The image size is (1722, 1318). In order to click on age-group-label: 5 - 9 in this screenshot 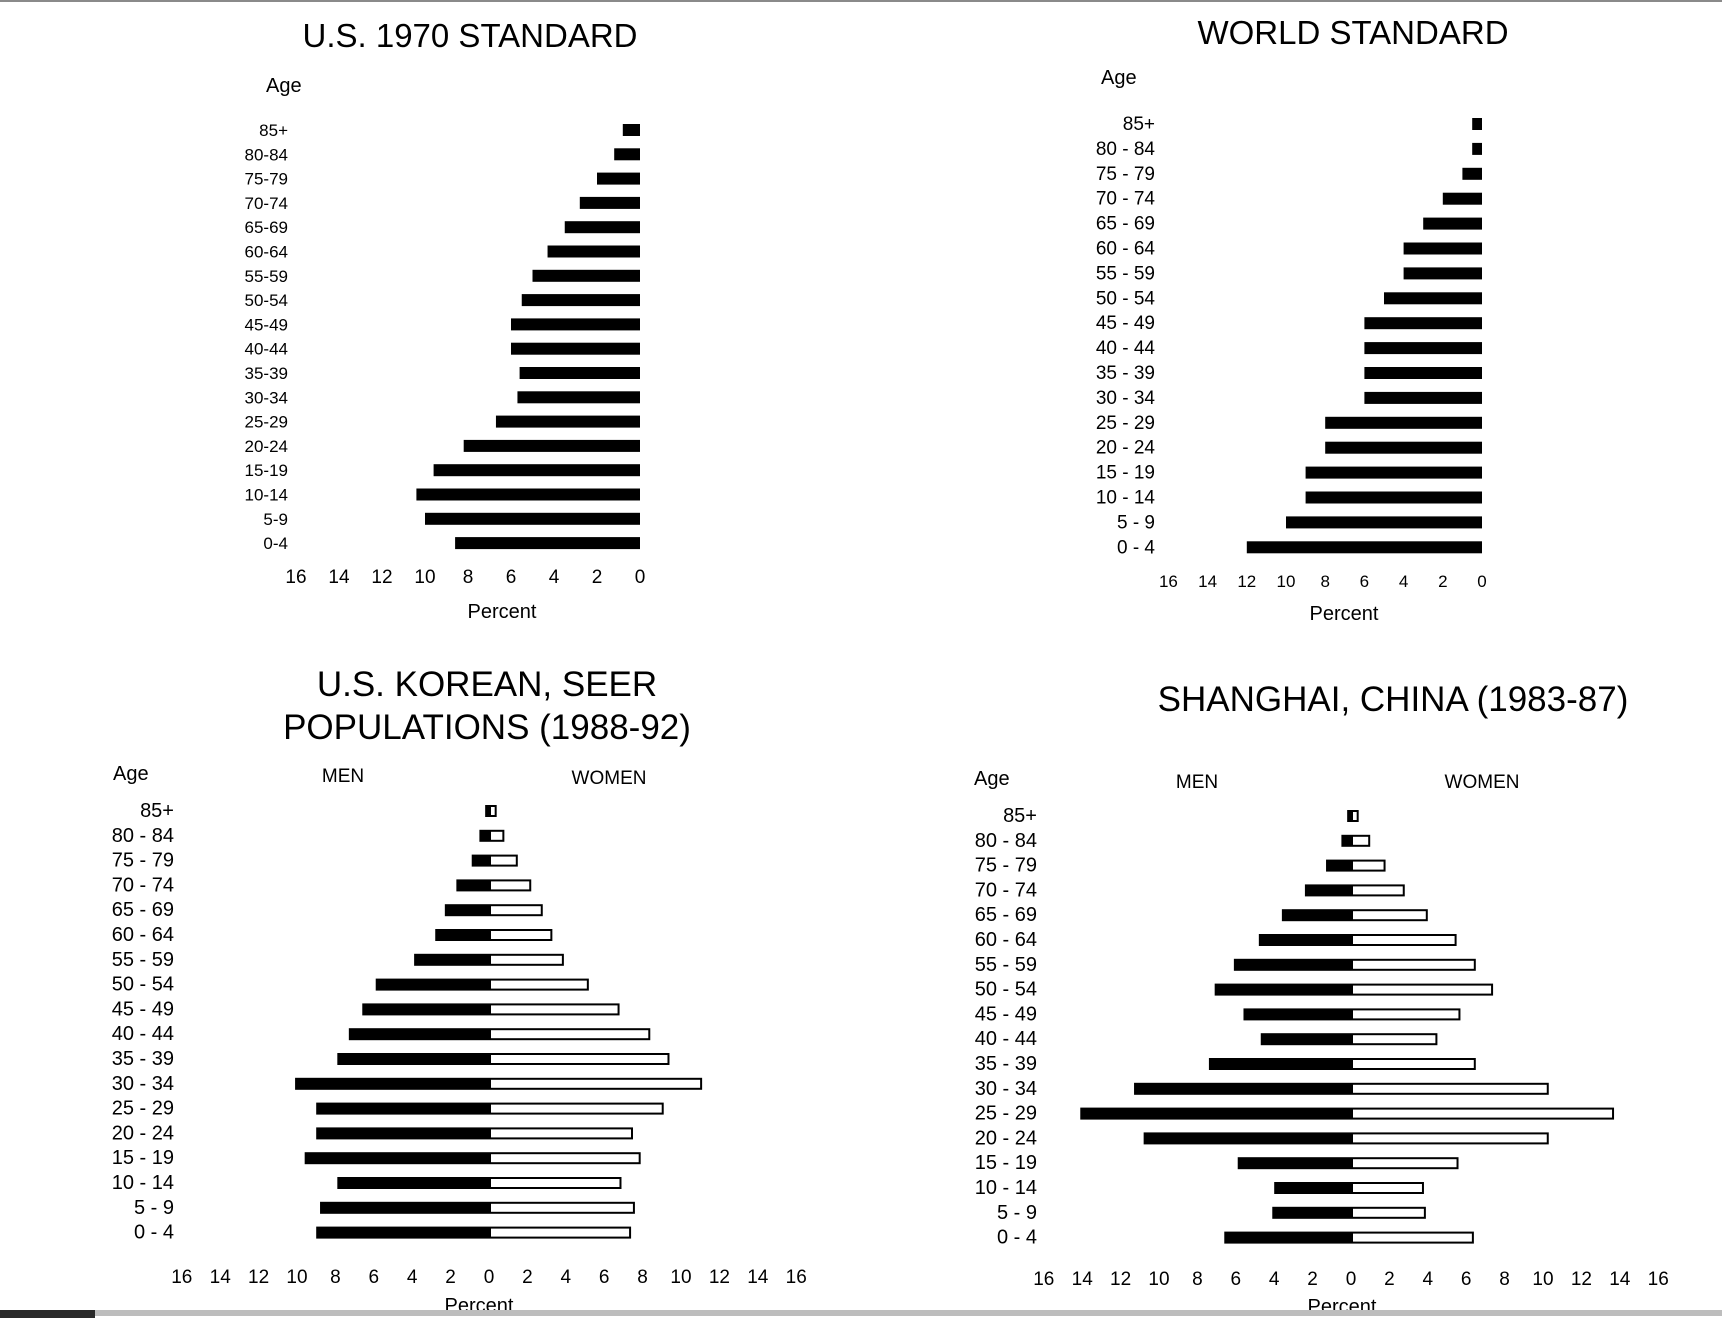, I will do `click(1136, 522)`.